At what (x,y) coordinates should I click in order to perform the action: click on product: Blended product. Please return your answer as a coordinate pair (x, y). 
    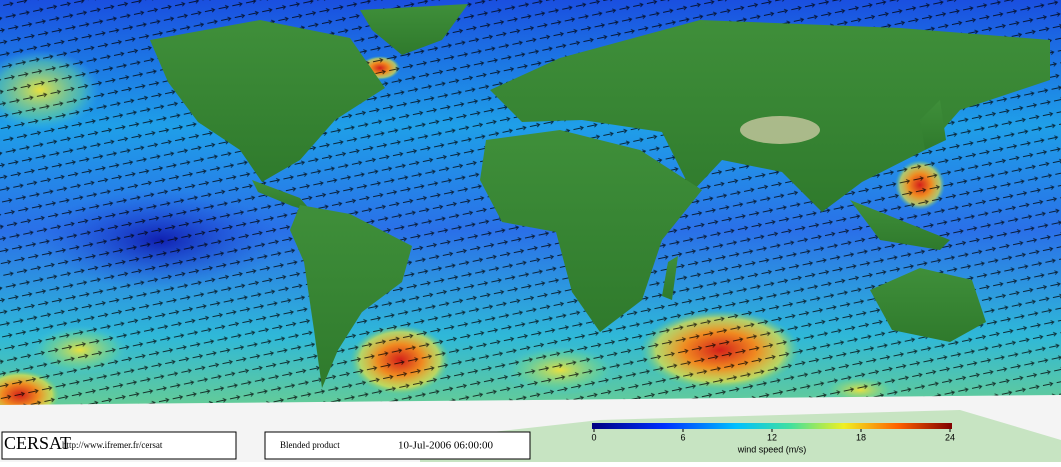
    Looking at the image, I should click on (310, 445).